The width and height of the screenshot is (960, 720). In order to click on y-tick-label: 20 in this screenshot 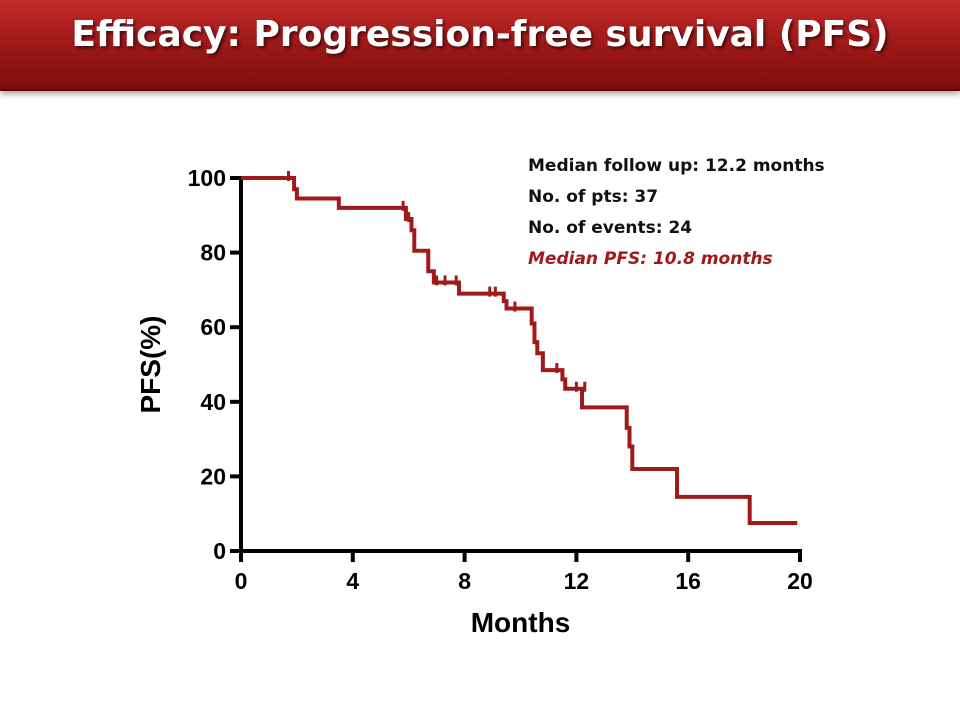, I will do `click(213, 476)`.